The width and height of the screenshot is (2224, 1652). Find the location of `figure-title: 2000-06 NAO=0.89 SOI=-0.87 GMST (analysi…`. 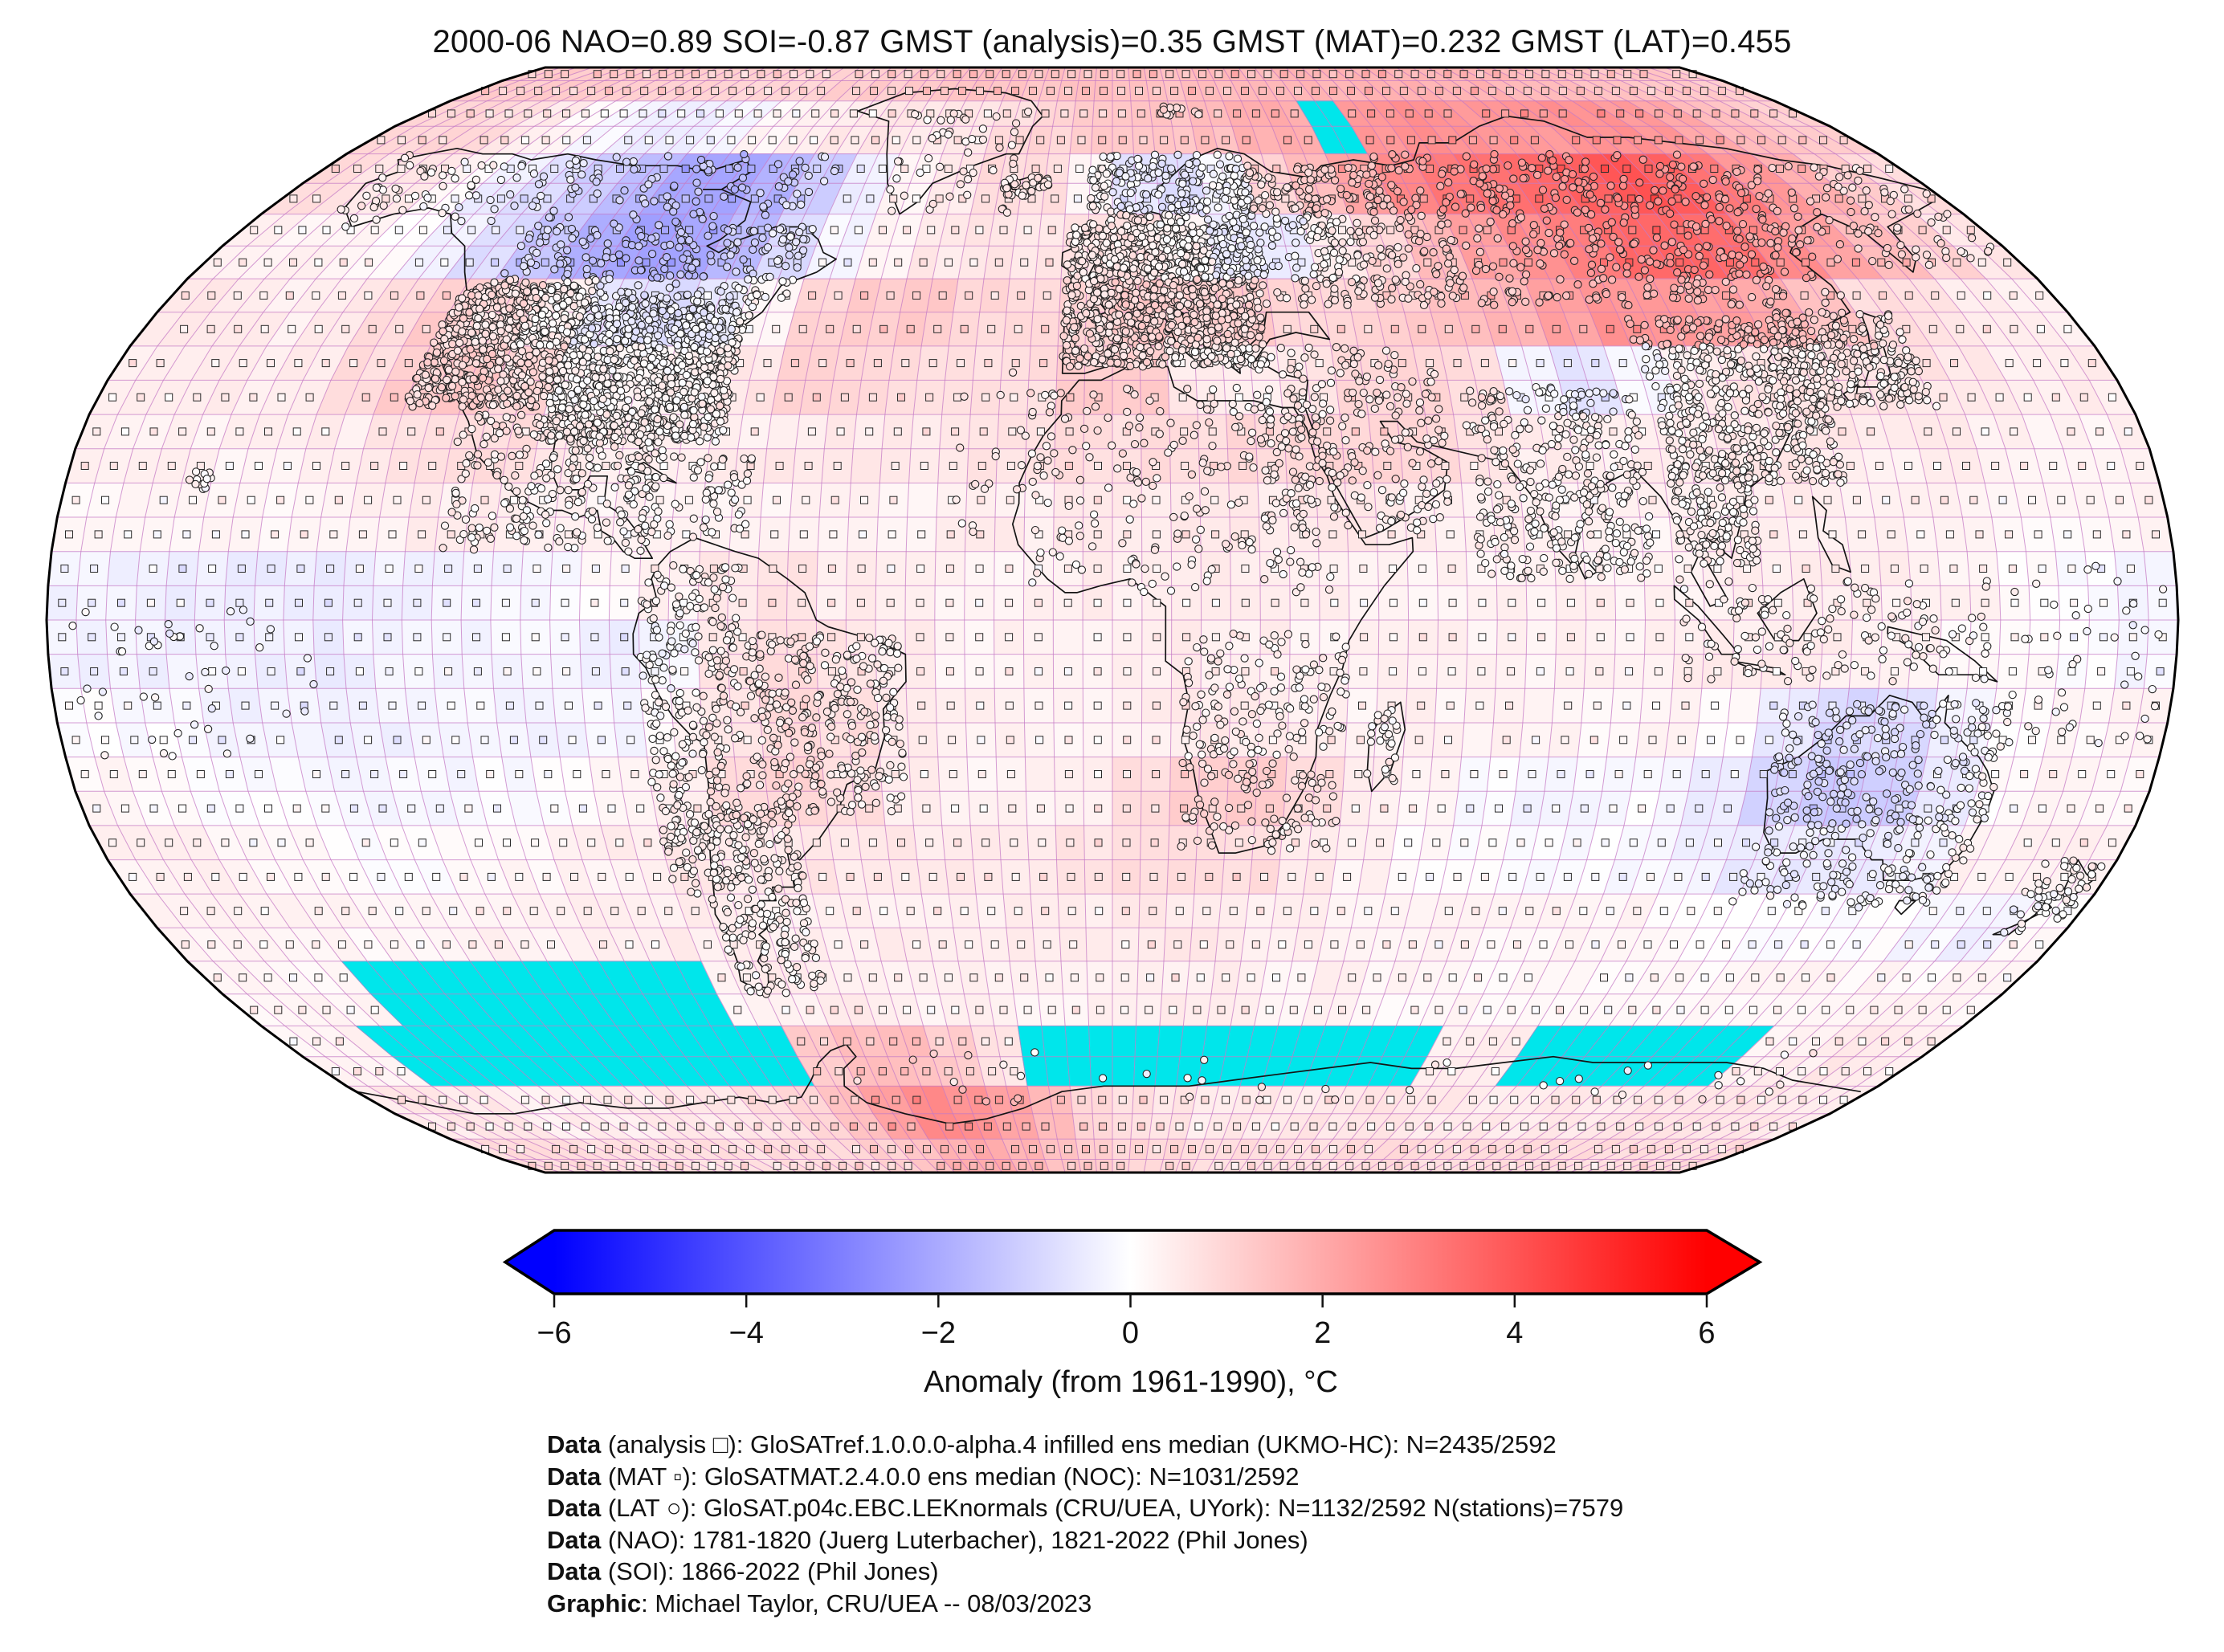

figure-title: 2000-06 NAO=0.89 SOI=-0.87 GMST (analysi… is located at coordinates (1112, 41).